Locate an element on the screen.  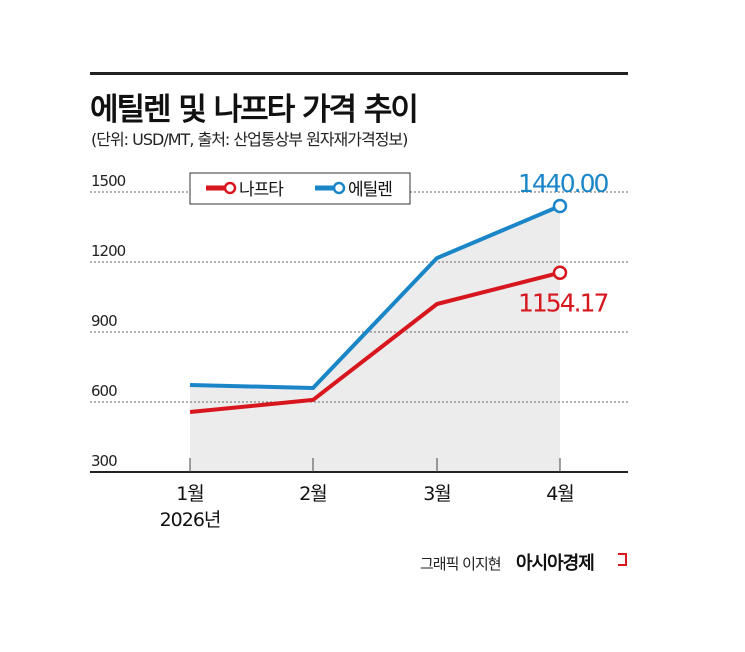
y-tick-label: 1500 is located at coordinates (108, 181).